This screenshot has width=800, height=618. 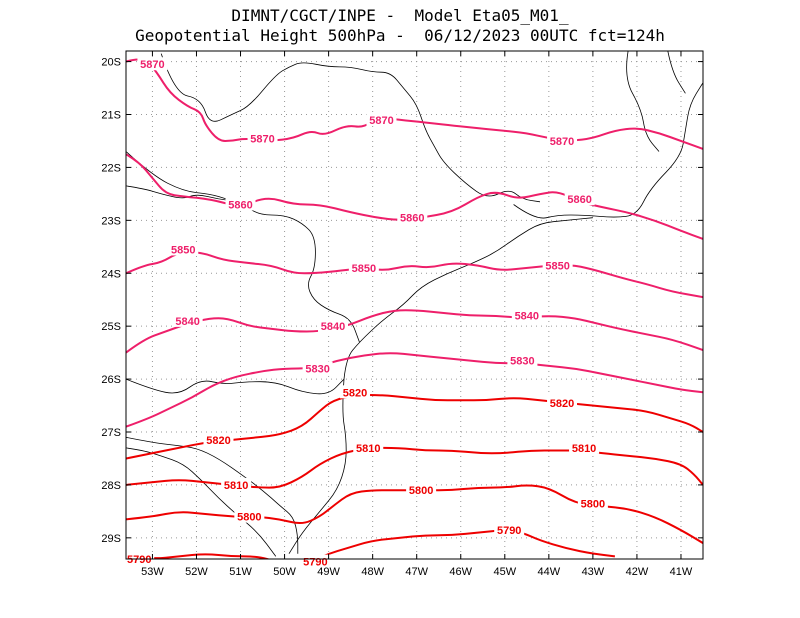 I want to click on y-tick-label: 29S, so click(x=111, y=539).